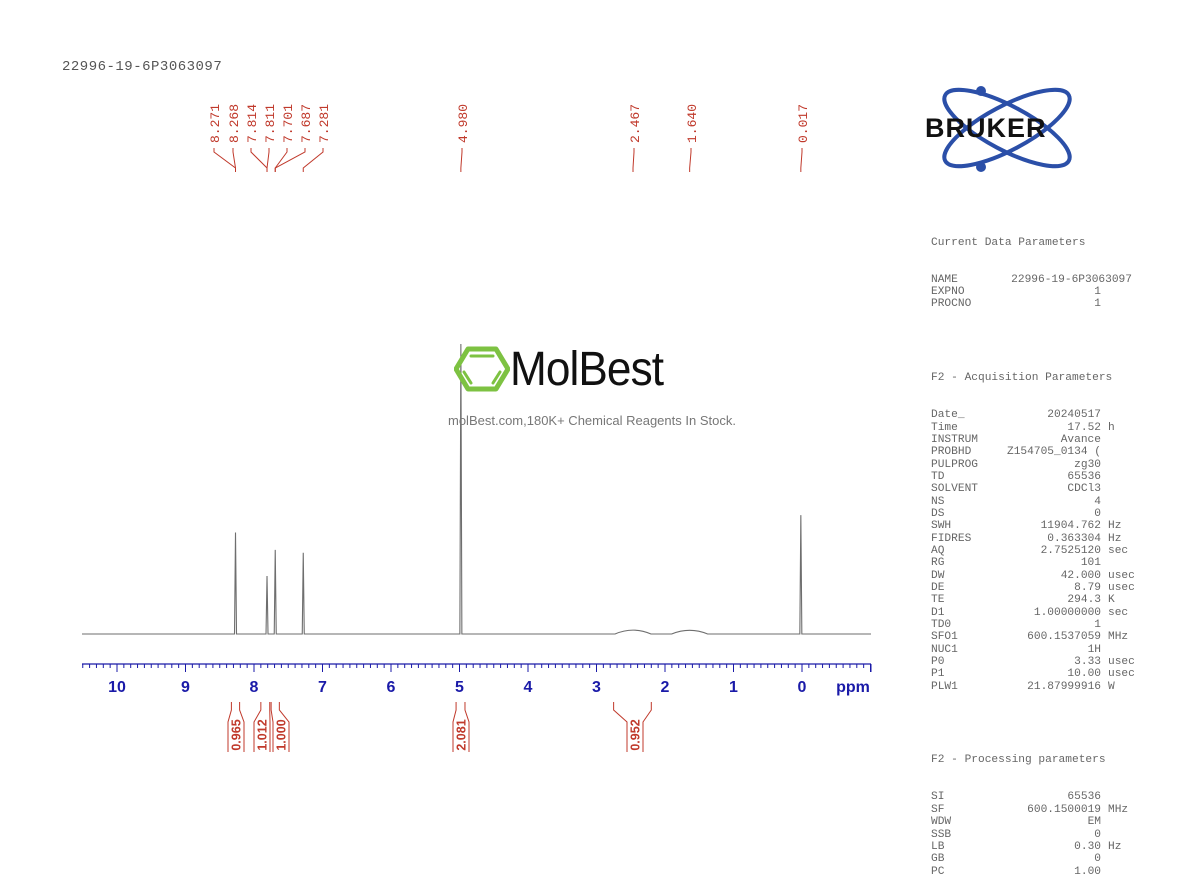 This screenshot has height=890, width=1190. Describe the element at coordinates (1118, 550) in the screenshot. I see `param-unit: sec` at that location.